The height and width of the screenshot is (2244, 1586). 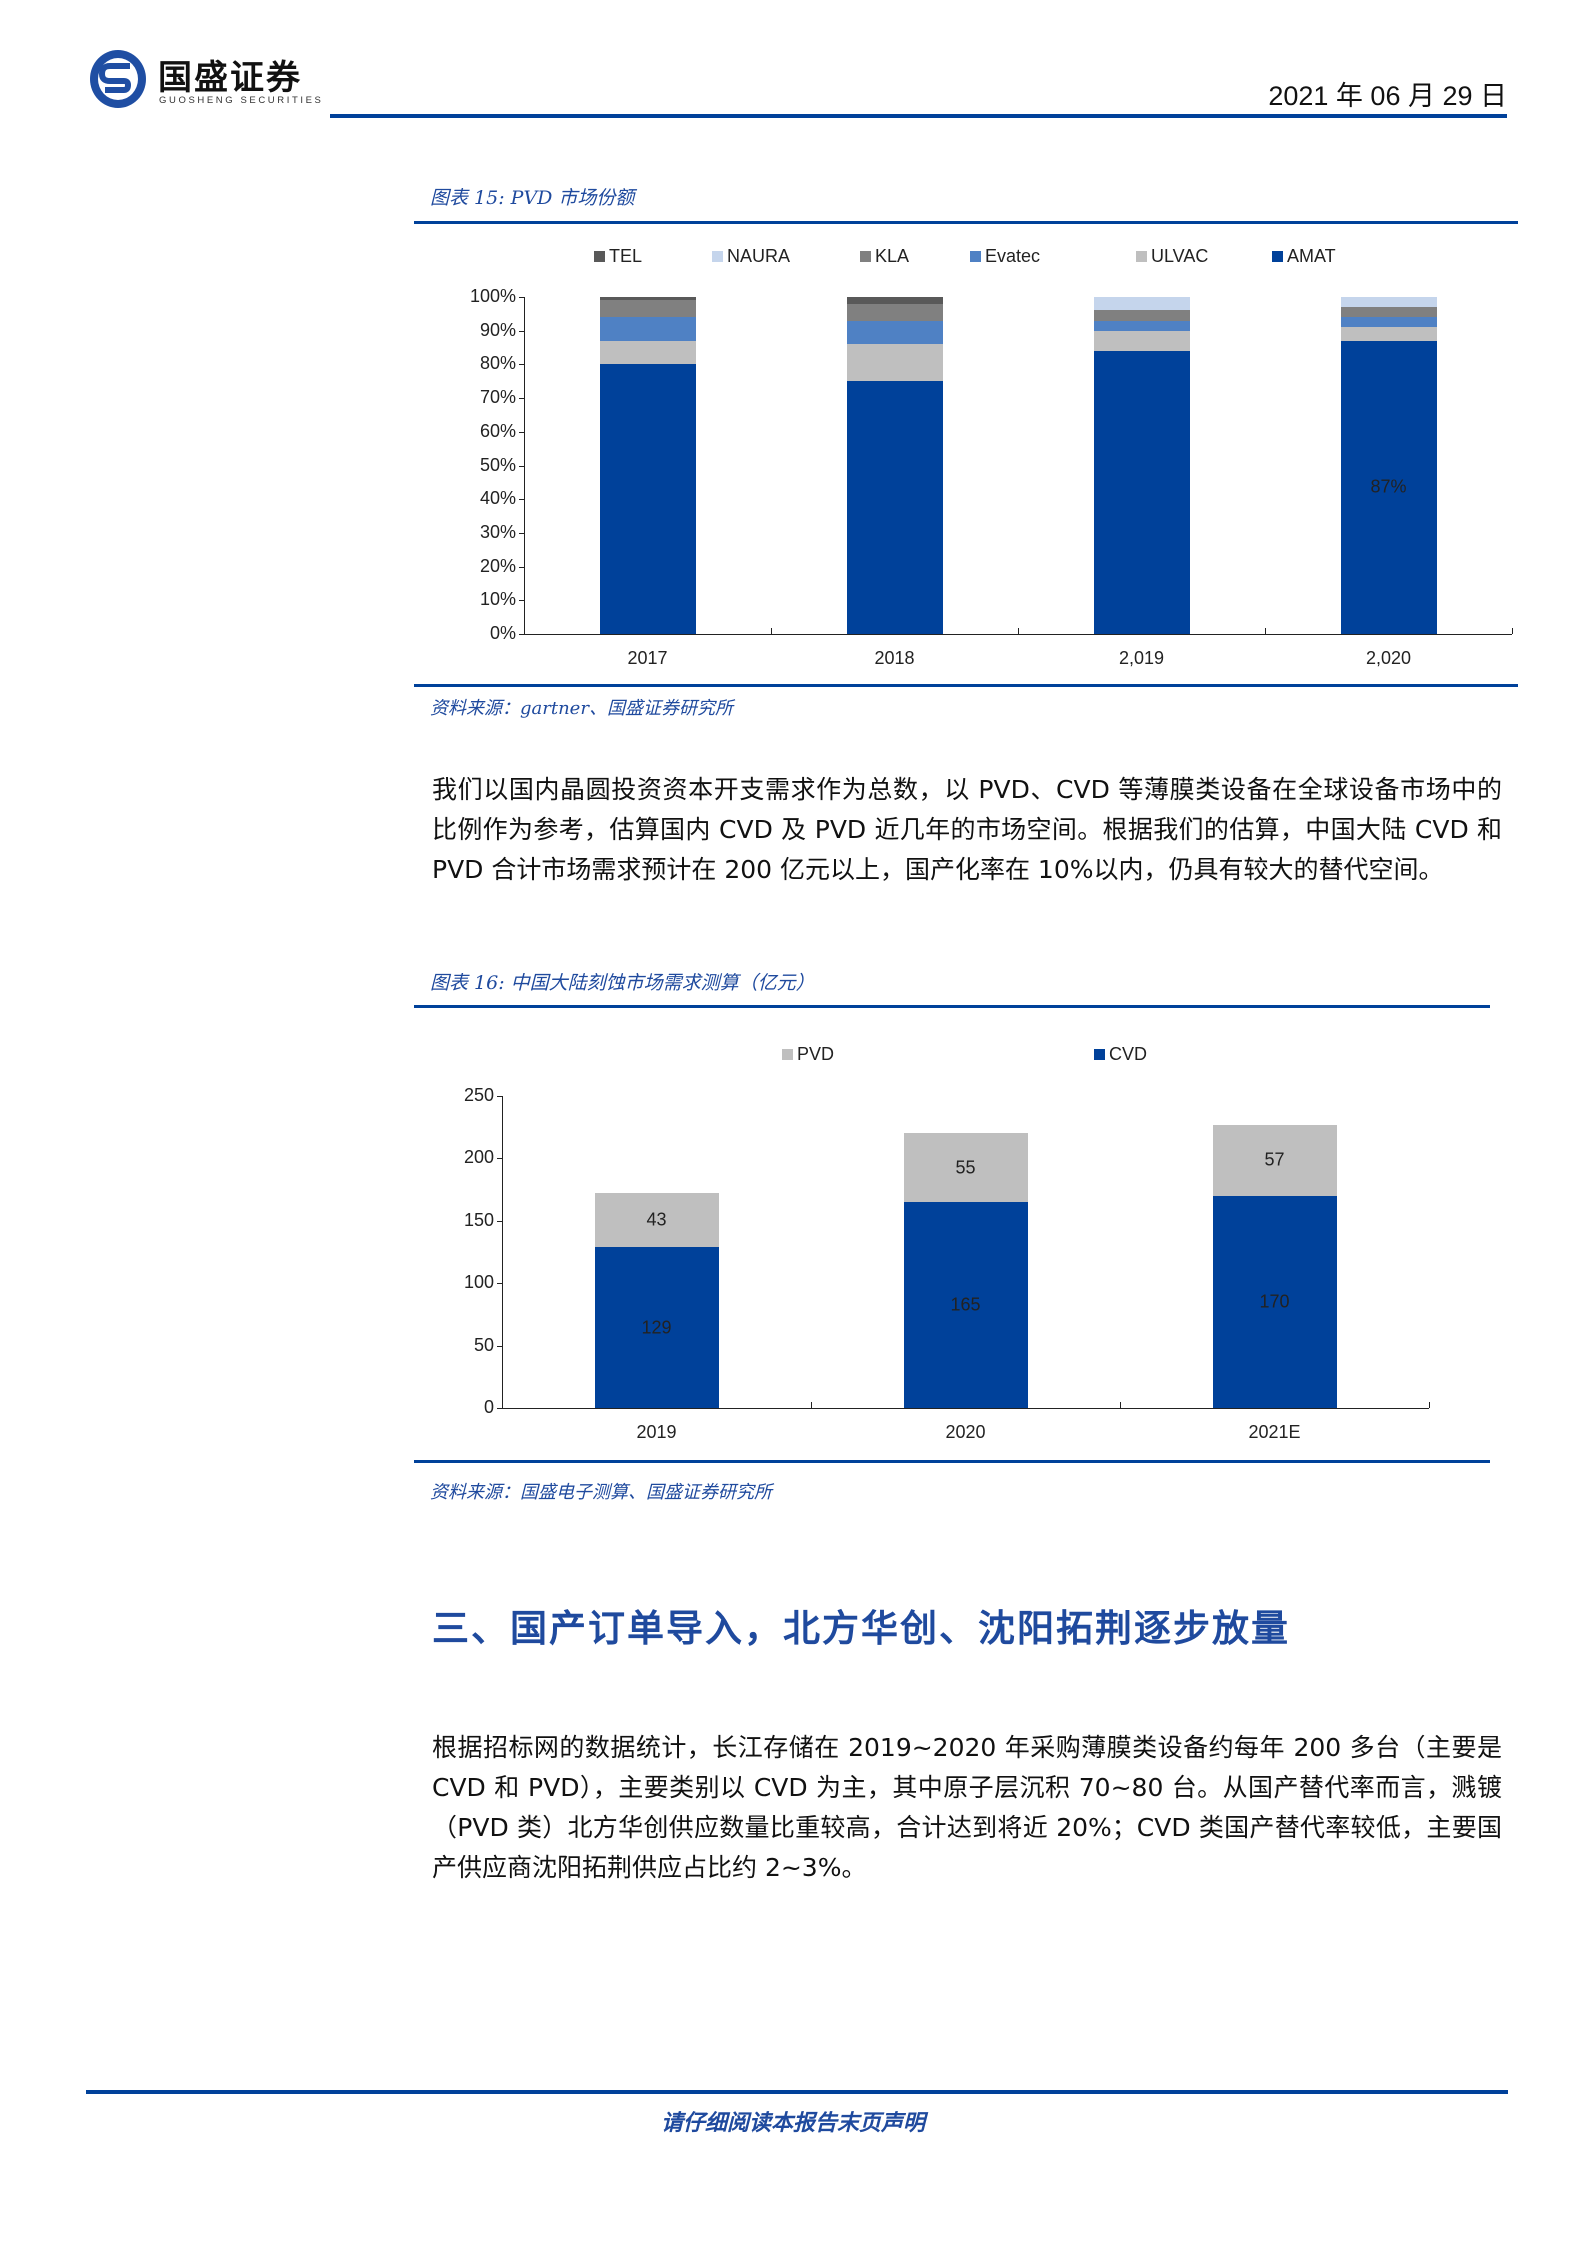 What do you see at coordinates (792, 2123) in the screenshot?
I see `footer-disclaimer: 请仔细阅读本报告末页声明` at bounding box center [792, 2123].